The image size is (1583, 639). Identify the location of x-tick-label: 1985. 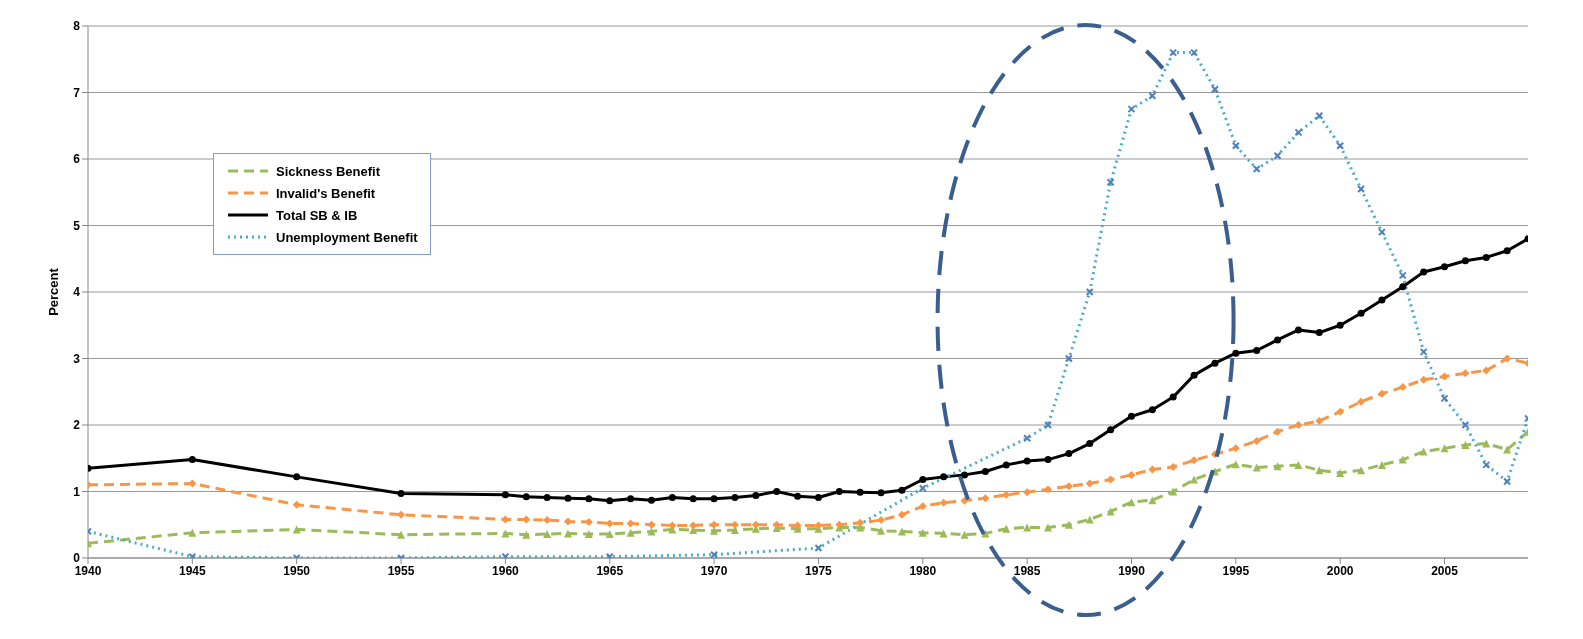
(1027, 570).